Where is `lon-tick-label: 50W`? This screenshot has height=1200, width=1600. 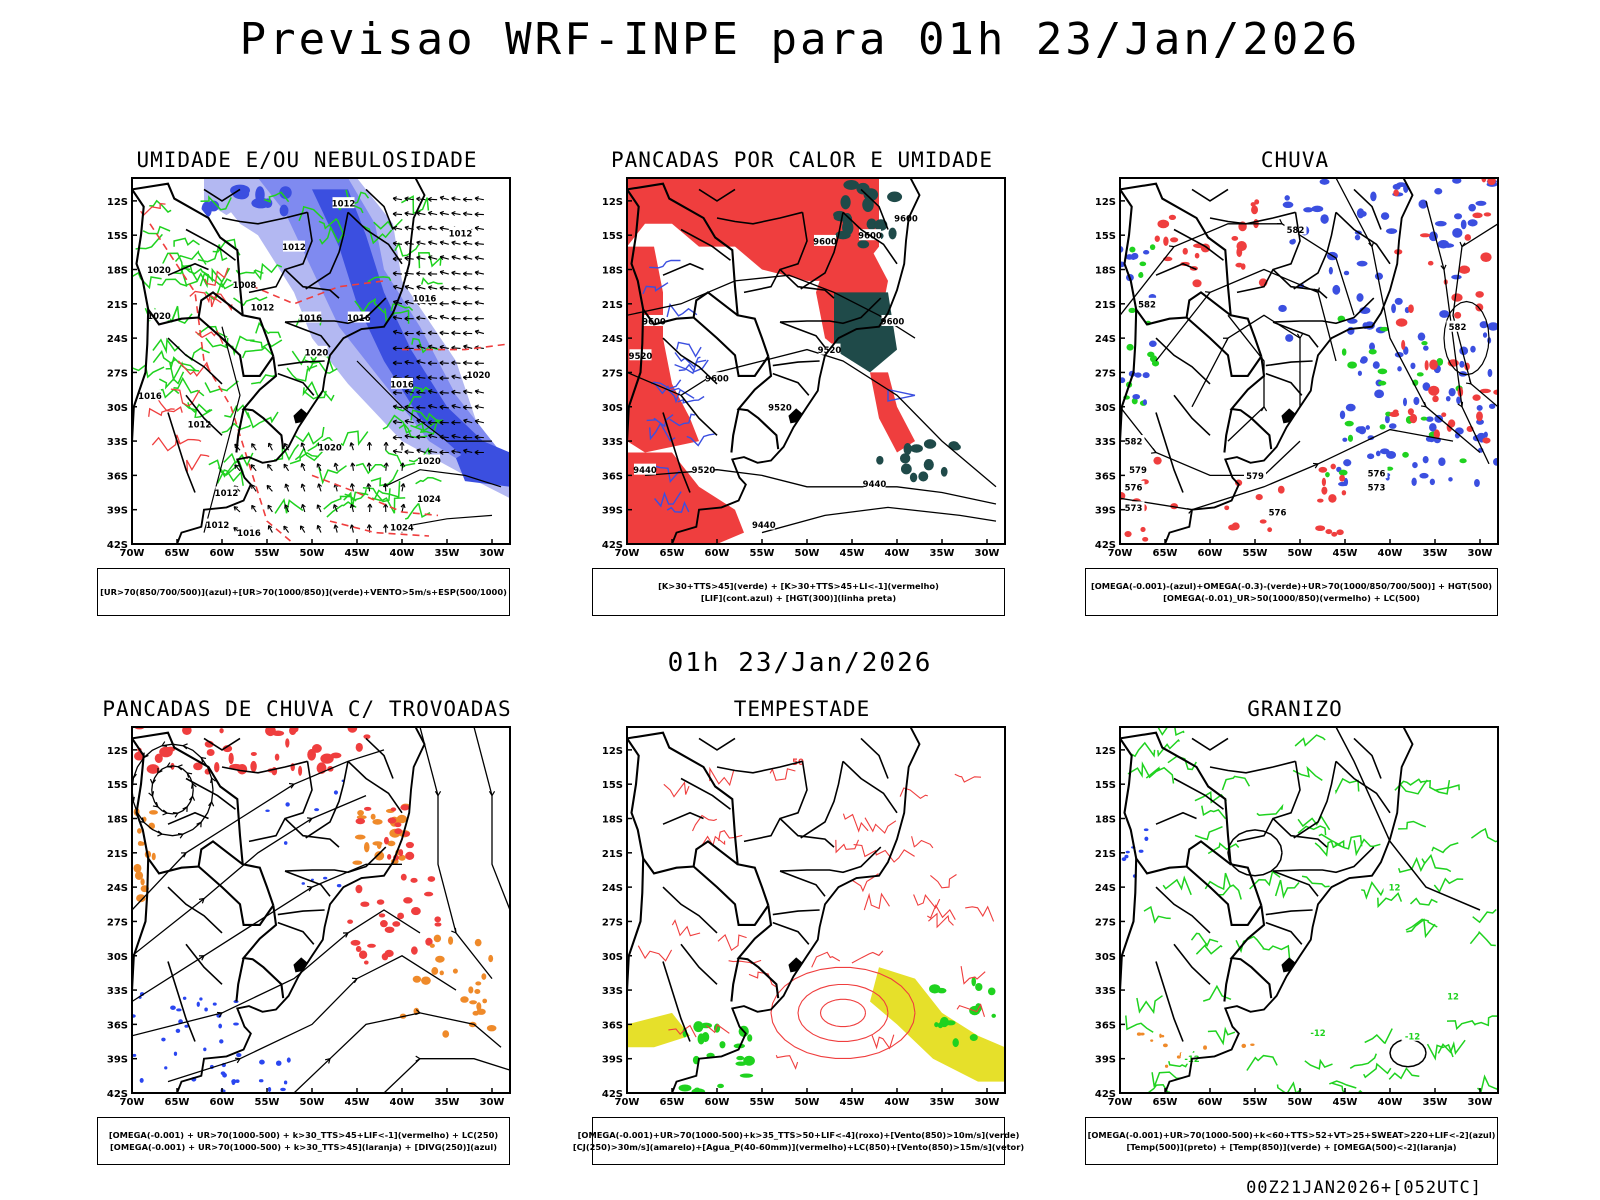 lon-tick-label: 50W is located at coordinates (1300, 553).